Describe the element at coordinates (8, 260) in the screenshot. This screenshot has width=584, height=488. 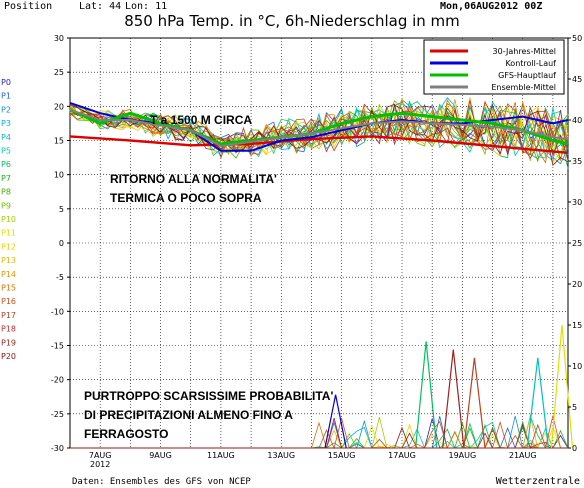
I see `member-label: P13` at that location.